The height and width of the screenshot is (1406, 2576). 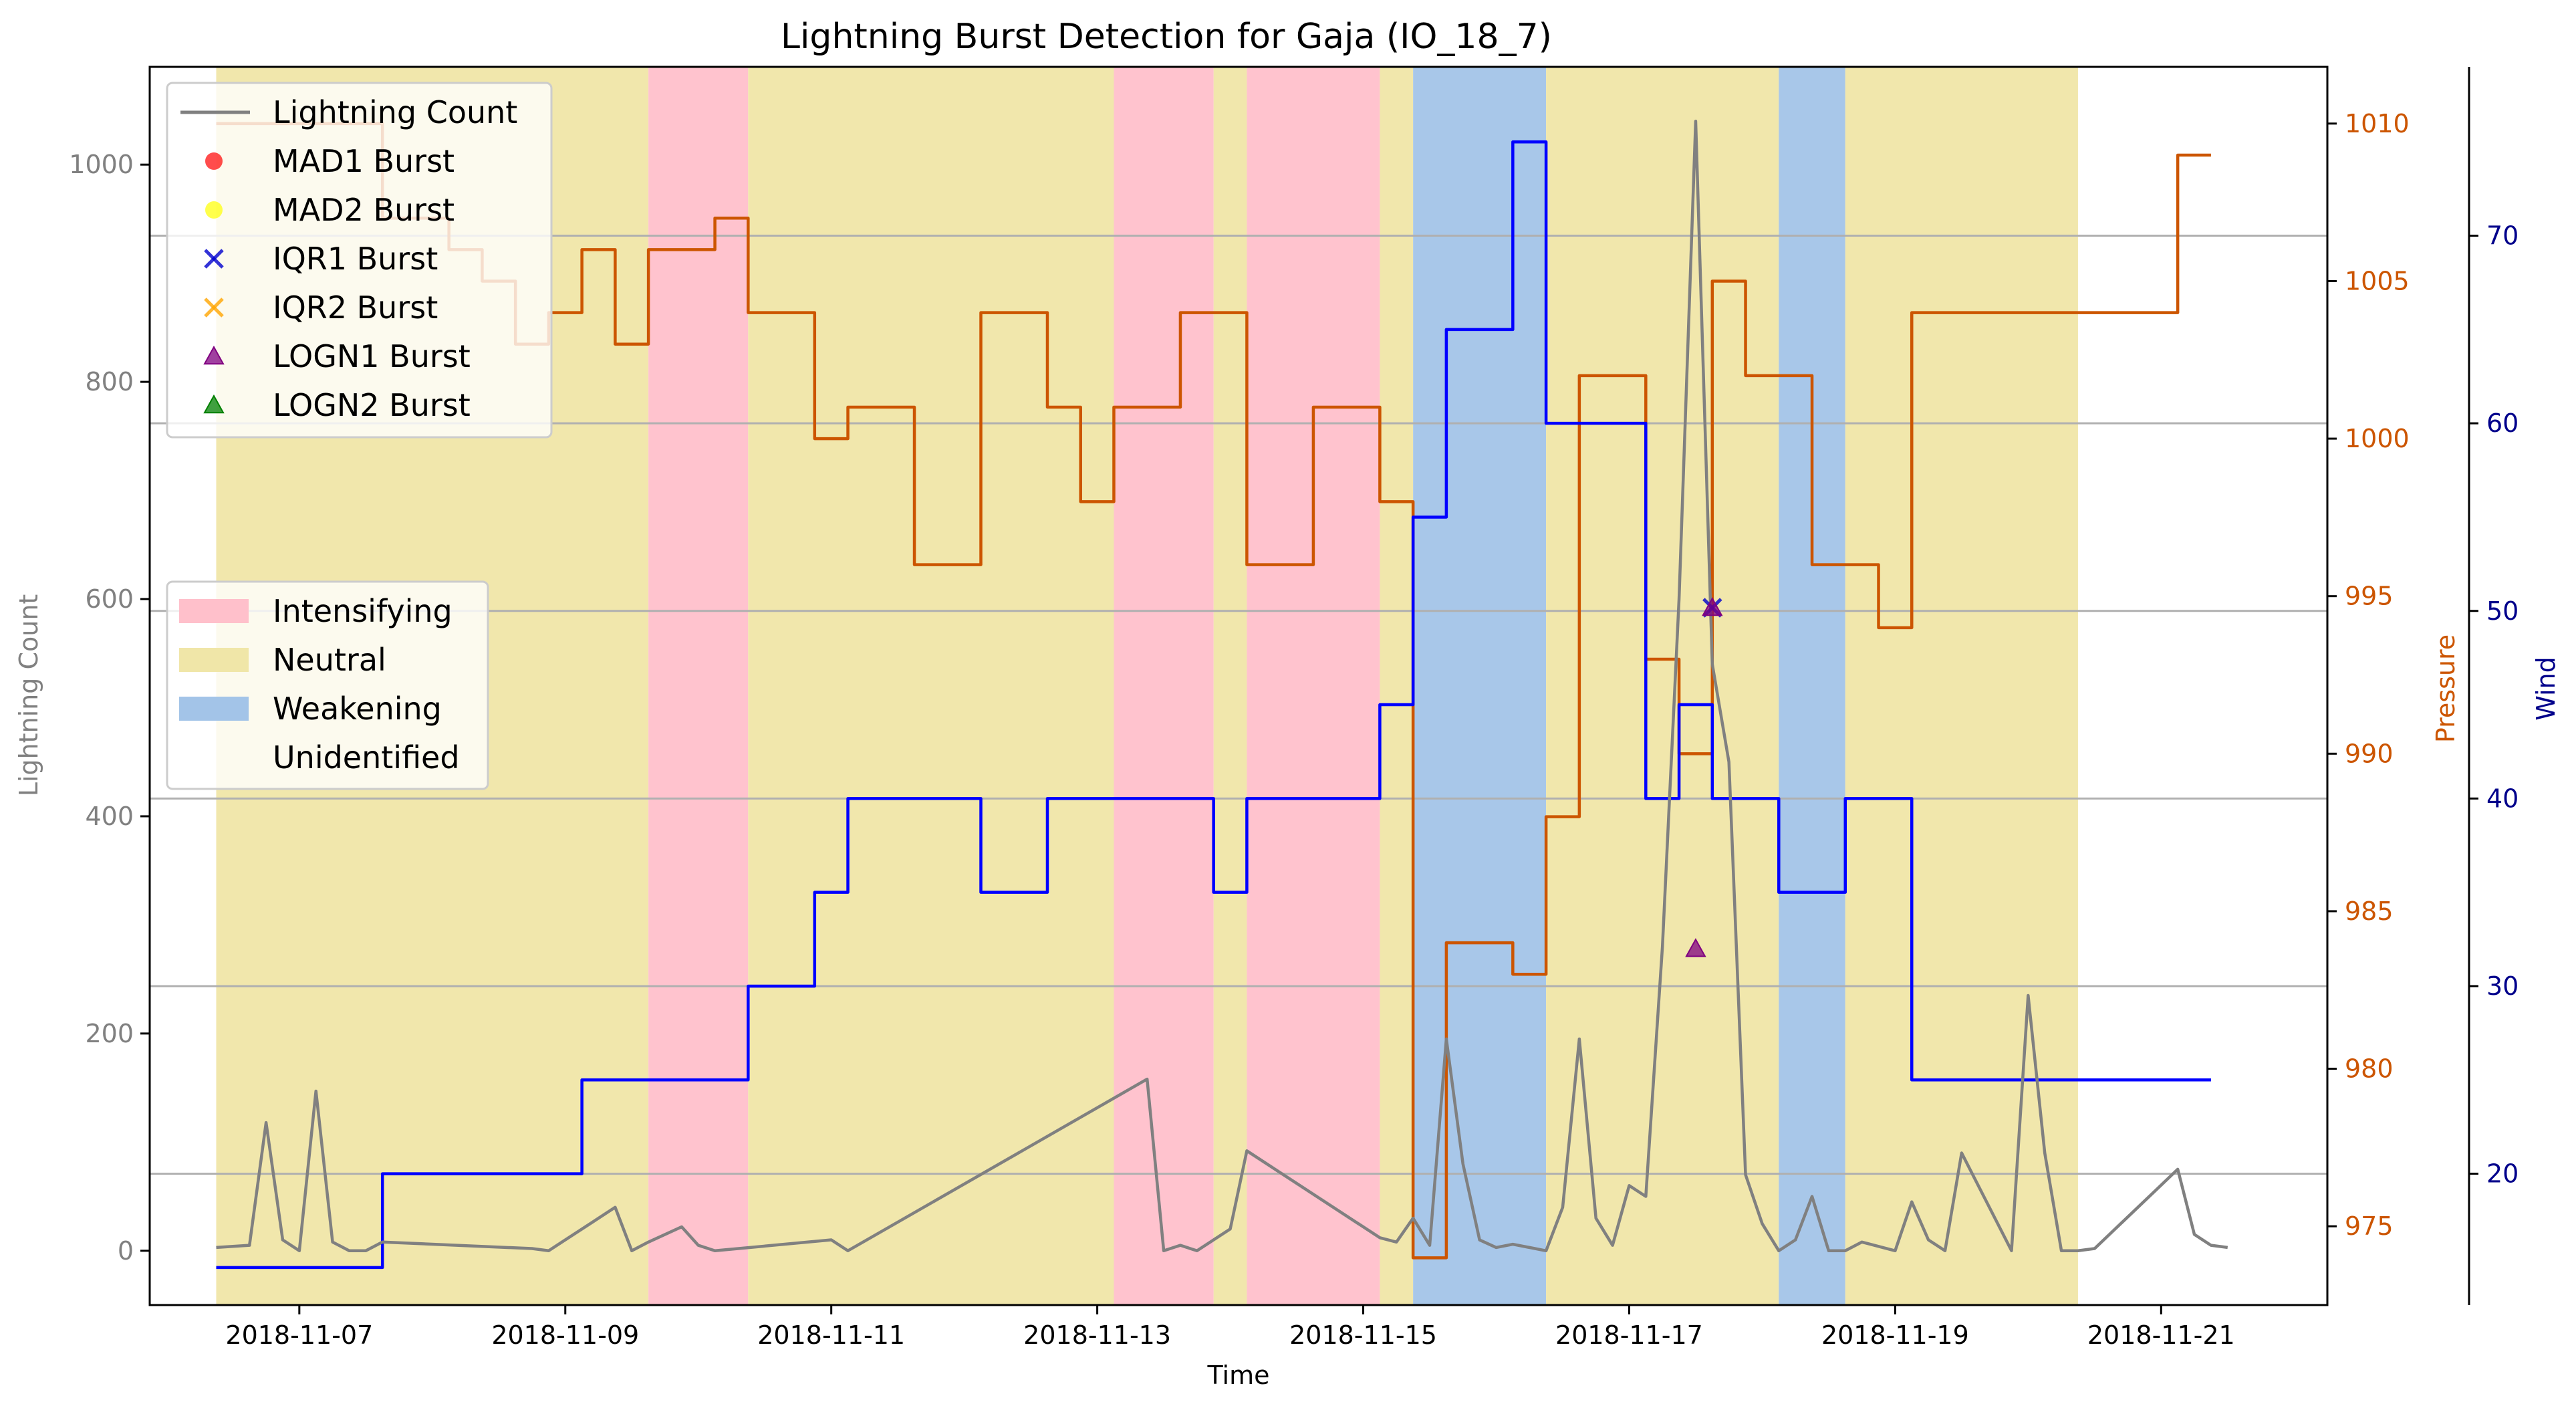 What do you see at coordinates (126, 1251) in the screenshot?
I see `y-left-tick-label: 0` at bounding box center [126, 1251].